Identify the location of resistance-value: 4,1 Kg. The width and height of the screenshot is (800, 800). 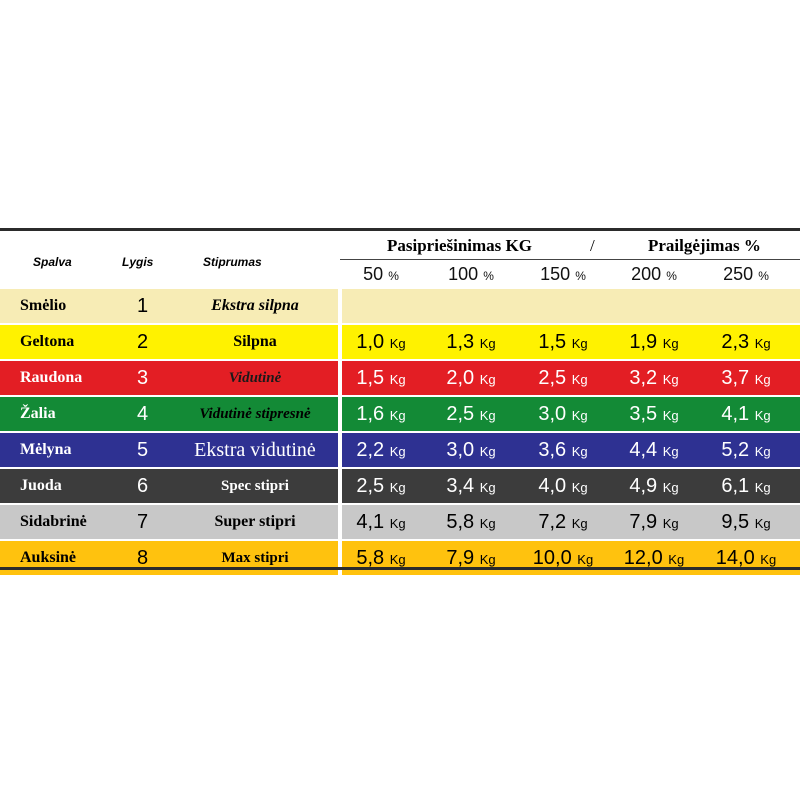
(746, 414).